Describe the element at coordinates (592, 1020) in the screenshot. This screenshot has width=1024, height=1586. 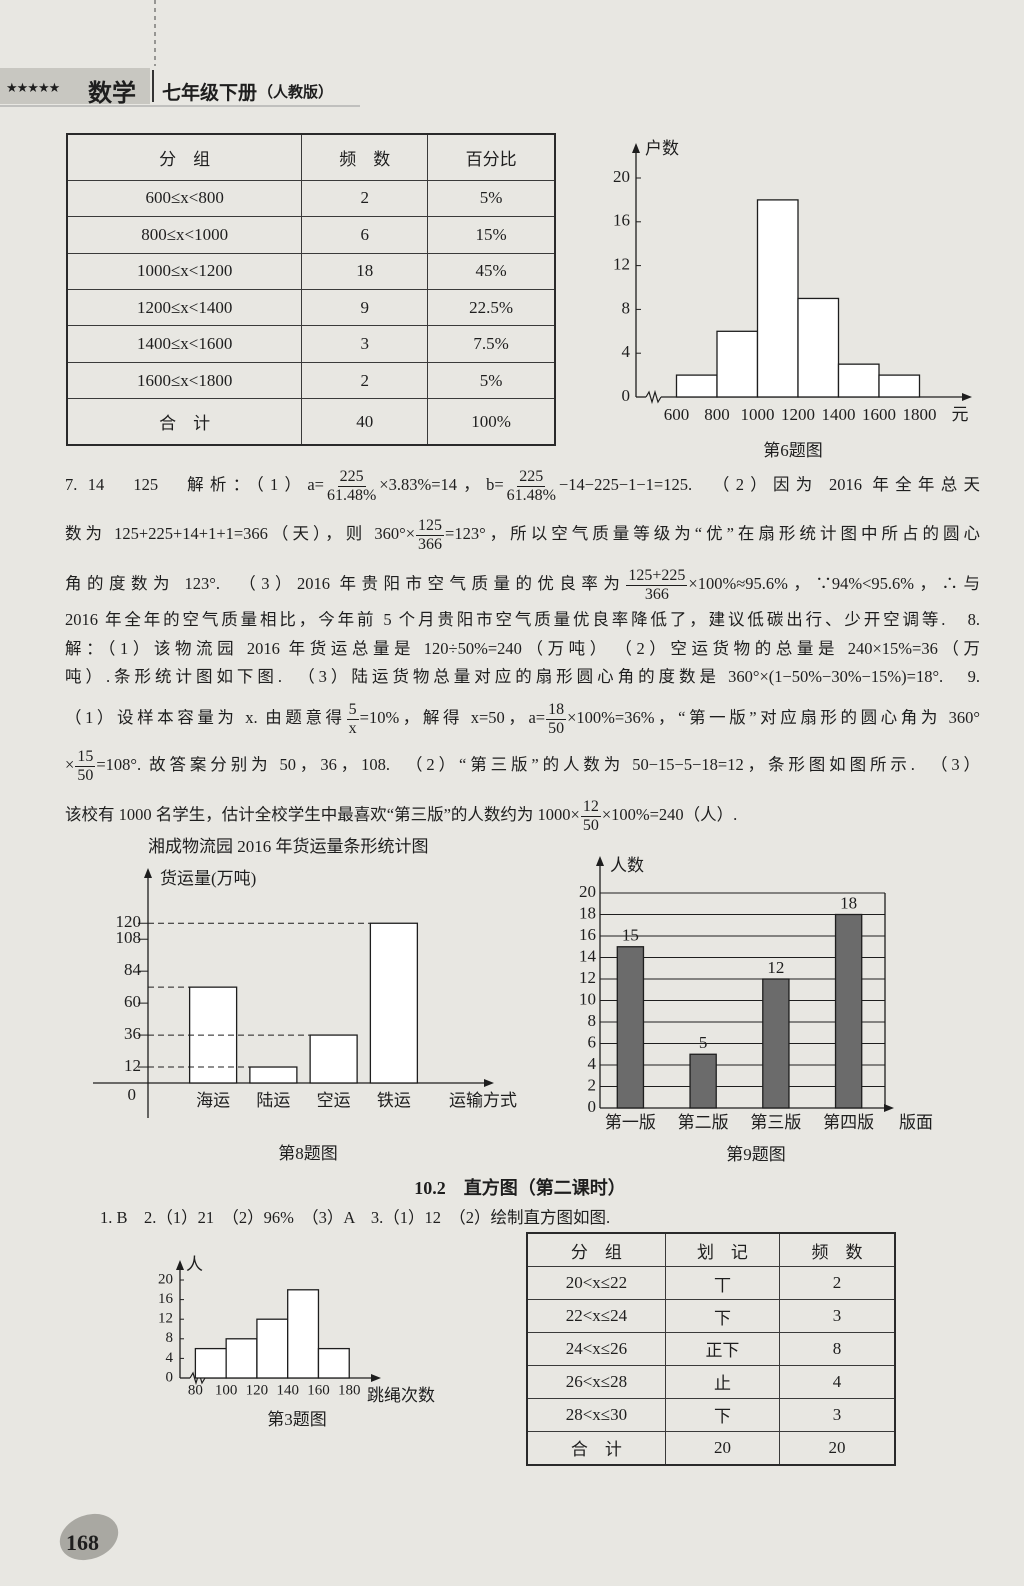
I see `y-tick-label: 8` at that location.